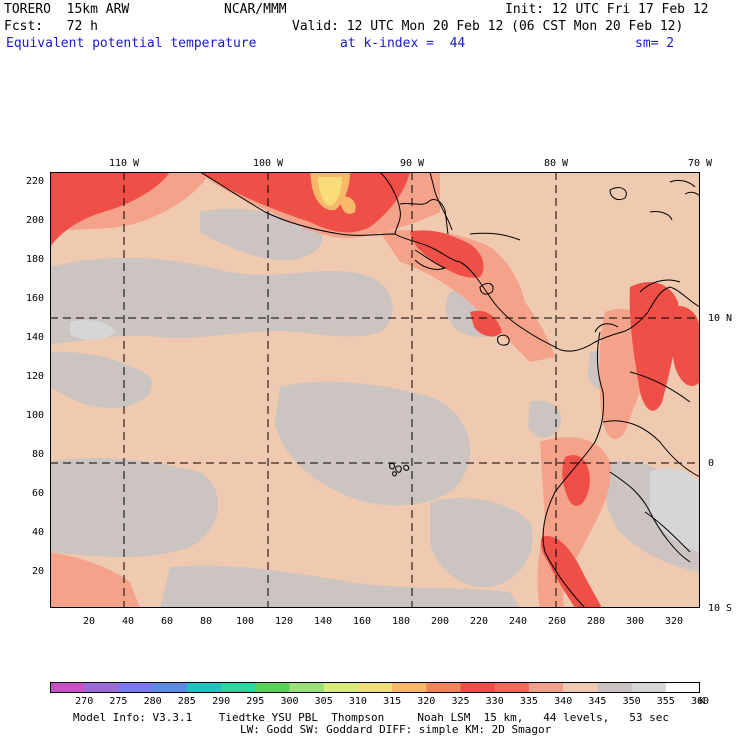  What do you see at coordinates (494, 701) in the screenshot?
I see `colorbar-label: 330` at bounding box center [494, 701].